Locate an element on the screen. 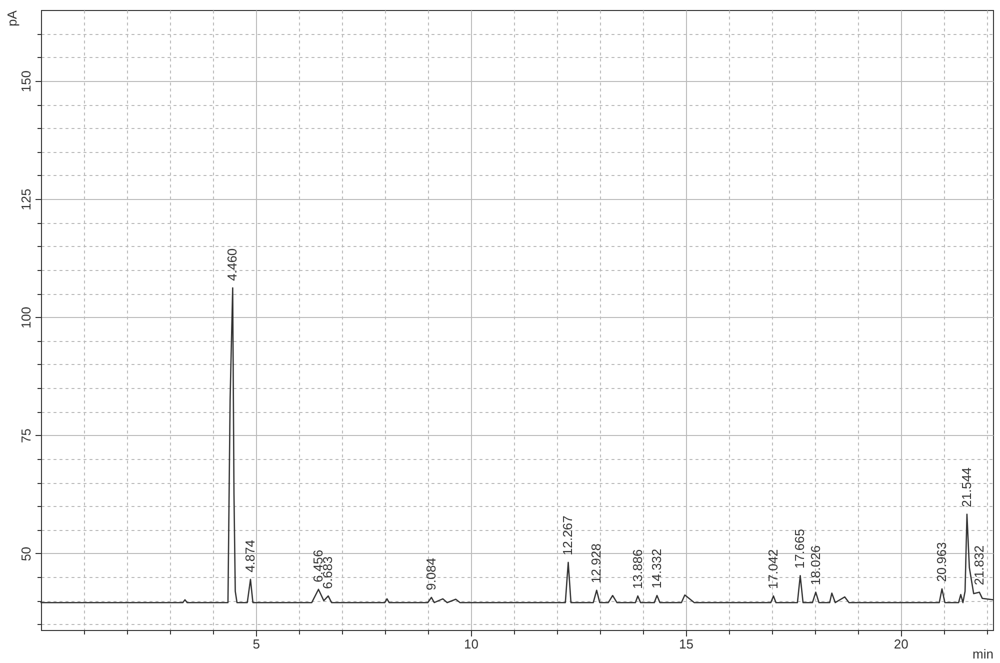  annotation: 17.665 is located at coordinates (800, 548).